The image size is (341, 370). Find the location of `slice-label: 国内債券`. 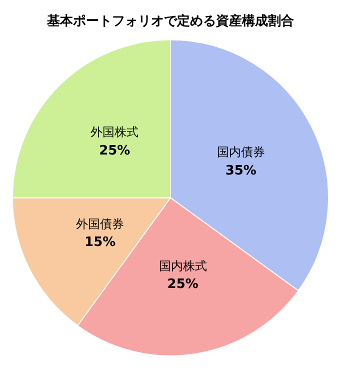

slice-label: 国内債券 is located at coordinates (240, 152).